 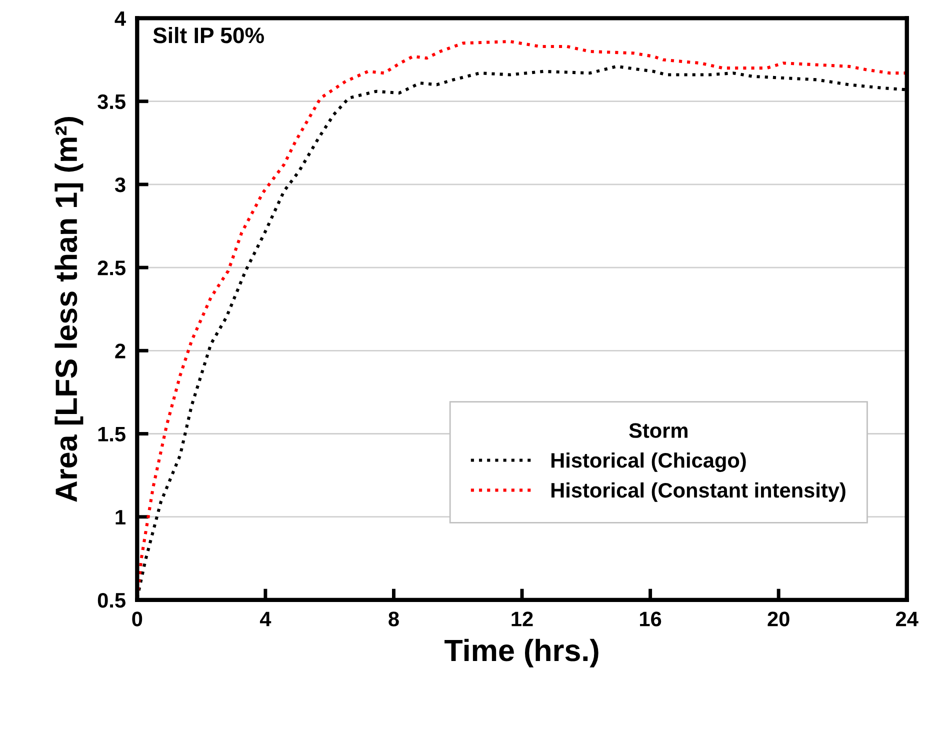 What do you see at coordinates (779, 619) in the screenshot?
I see `x-tick-label: 20` at bounding box center [779, 619].